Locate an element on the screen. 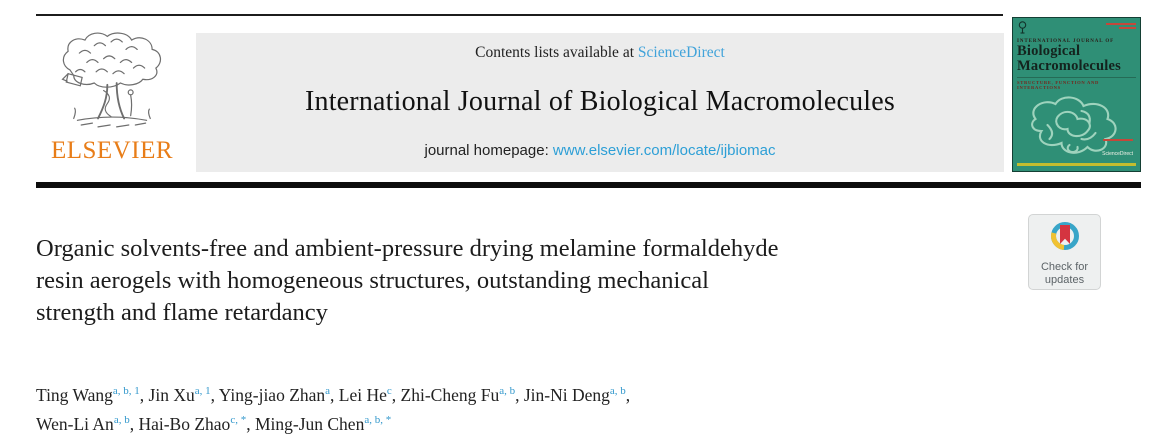  author-affiliations: a, 1 is located at coordinates (202, 391).